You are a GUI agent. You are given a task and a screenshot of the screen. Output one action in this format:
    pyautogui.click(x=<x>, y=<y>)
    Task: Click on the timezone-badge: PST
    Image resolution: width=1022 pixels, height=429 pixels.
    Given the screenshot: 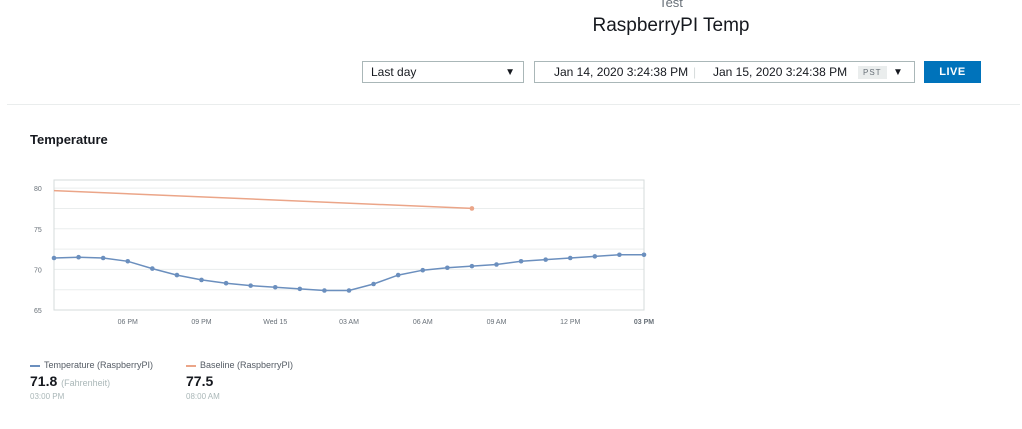 What is the action you would take?
    pyautogui.click(x=872, y=72)
    